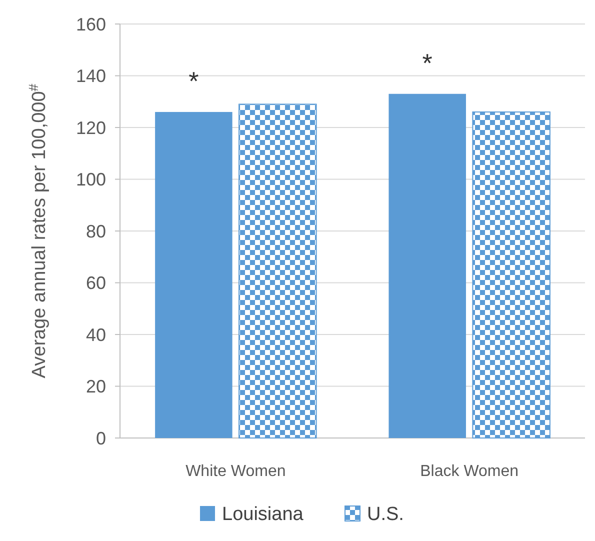 The image size is (595, 541). I want to click on y-tick-label: 60, so click(96, 283).